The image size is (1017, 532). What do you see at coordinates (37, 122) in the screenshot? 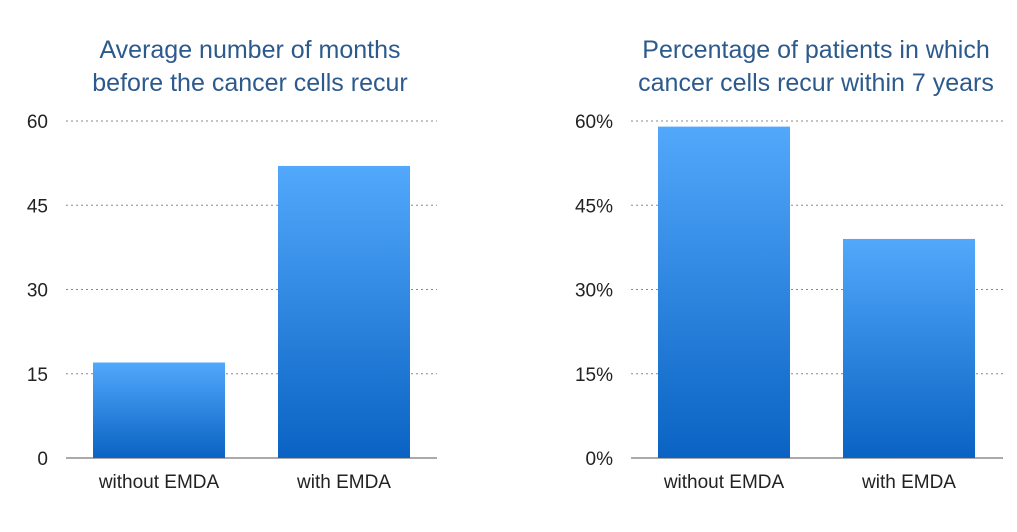
I see `y-tick-label: 60` at bounding box center [37, 122].